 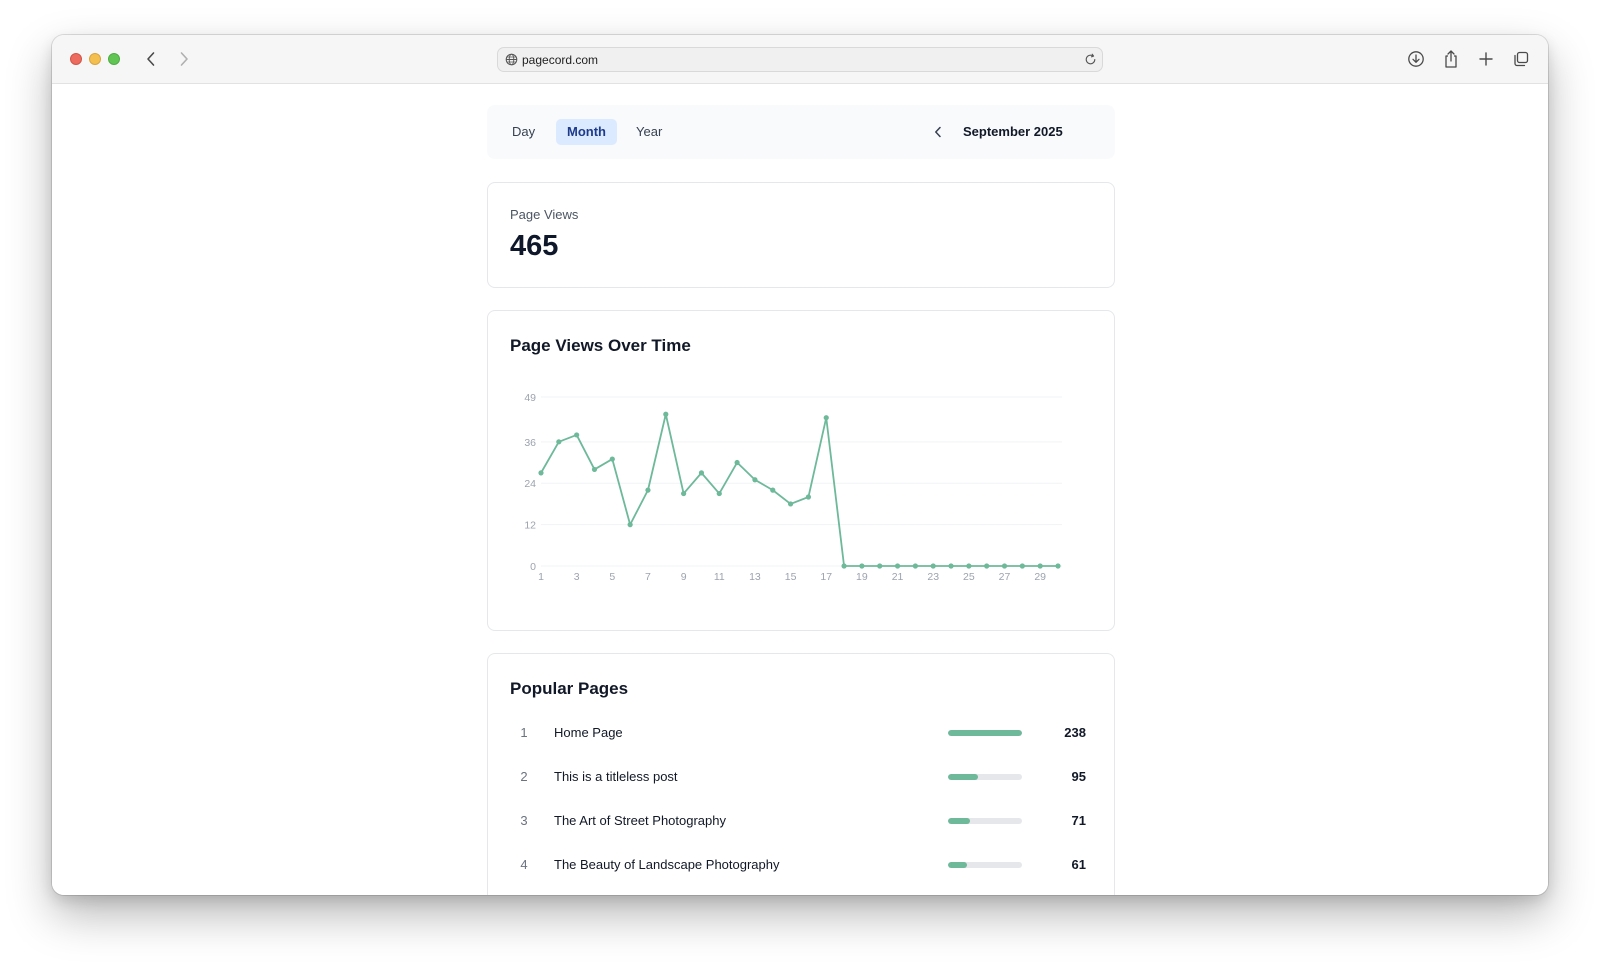 I want to click on popular-page-row: 1 Home Page 238, so click(x=801, y=733).